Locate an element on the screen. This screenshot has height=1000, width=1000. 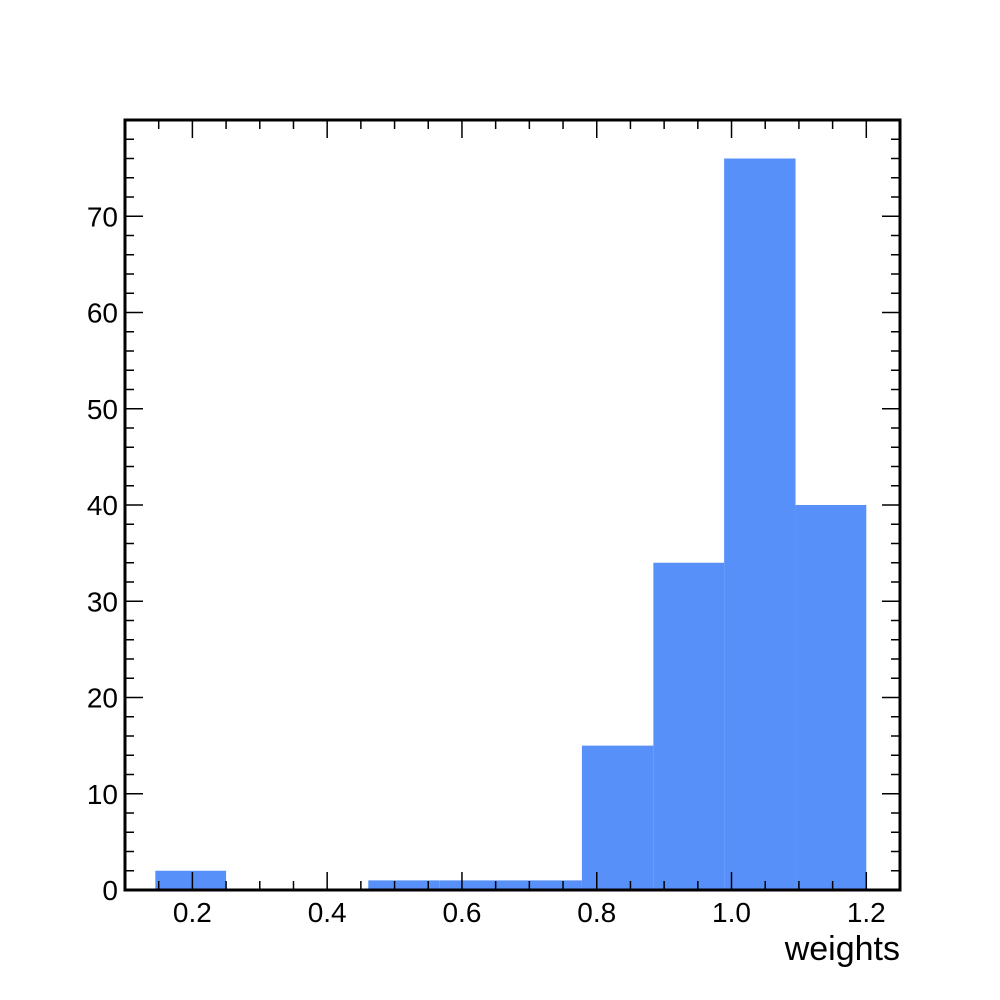
y-tick-label: 50 is located at coordinates (102, 409).